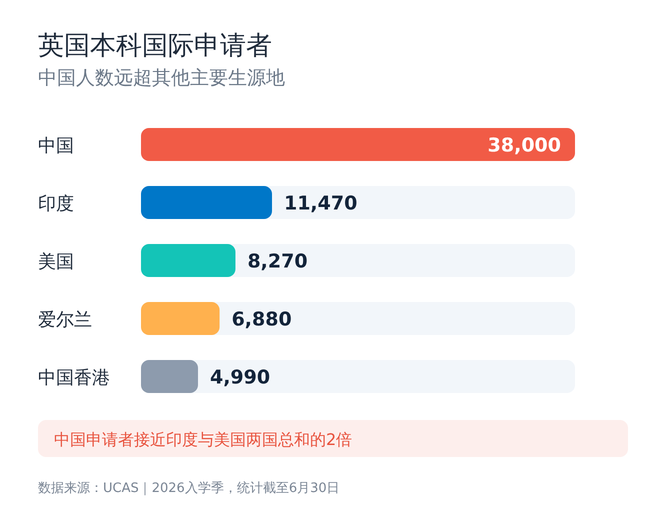 The image size is (660, 508). What do you see at coordinates (524, 145) in the screenshot?
I see `data-label: 38,000` at bounding box center [524, 145].